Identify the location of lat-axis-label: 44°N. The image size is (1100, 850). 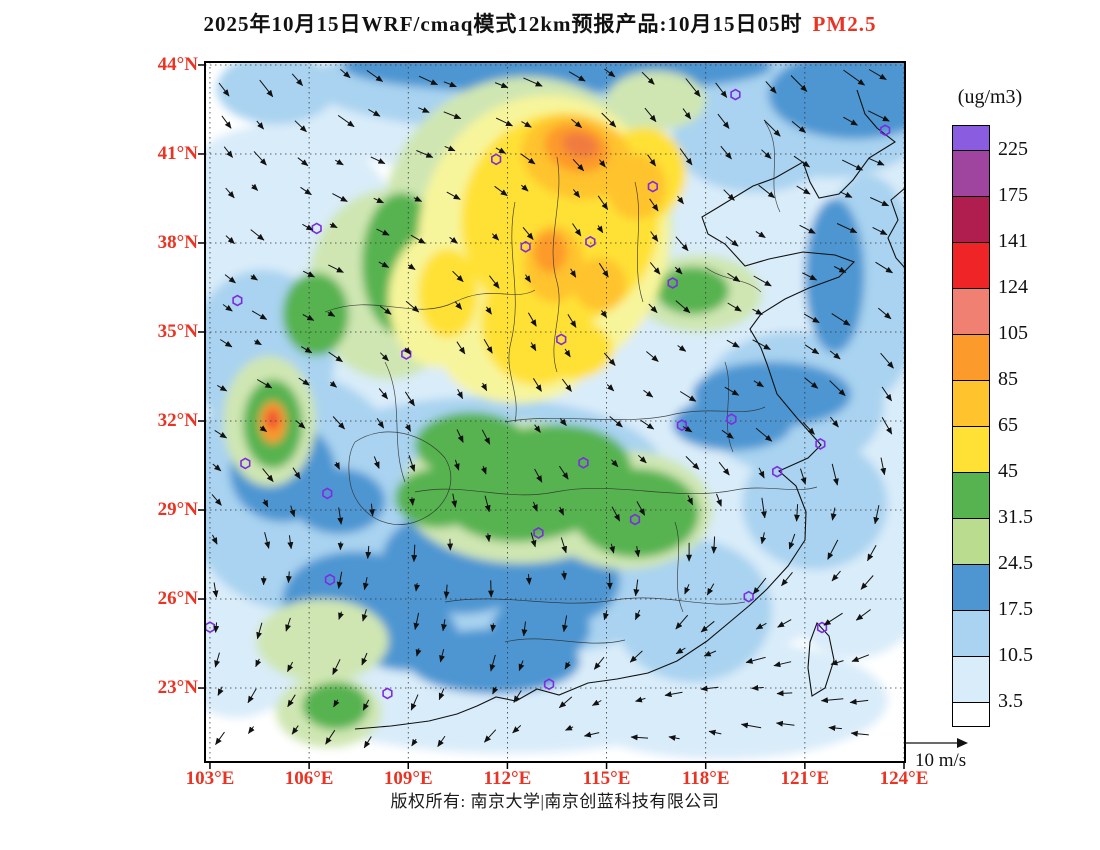
(177, 64).